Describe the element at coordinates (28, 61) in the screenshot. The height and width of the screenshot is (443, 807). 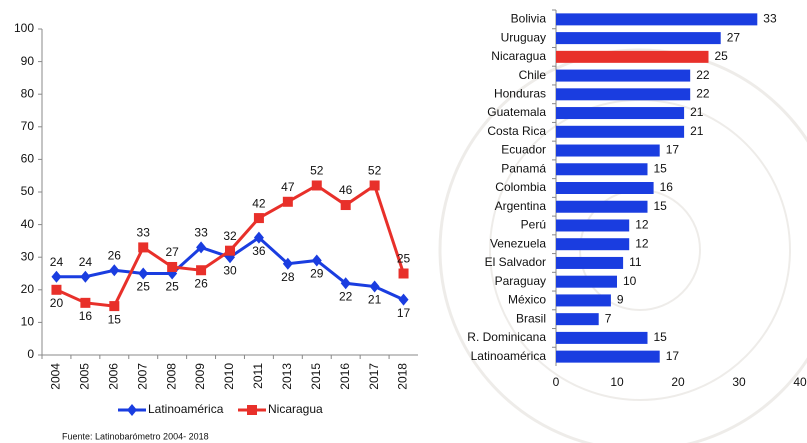
I see `y-tick-label: 90` at that location.